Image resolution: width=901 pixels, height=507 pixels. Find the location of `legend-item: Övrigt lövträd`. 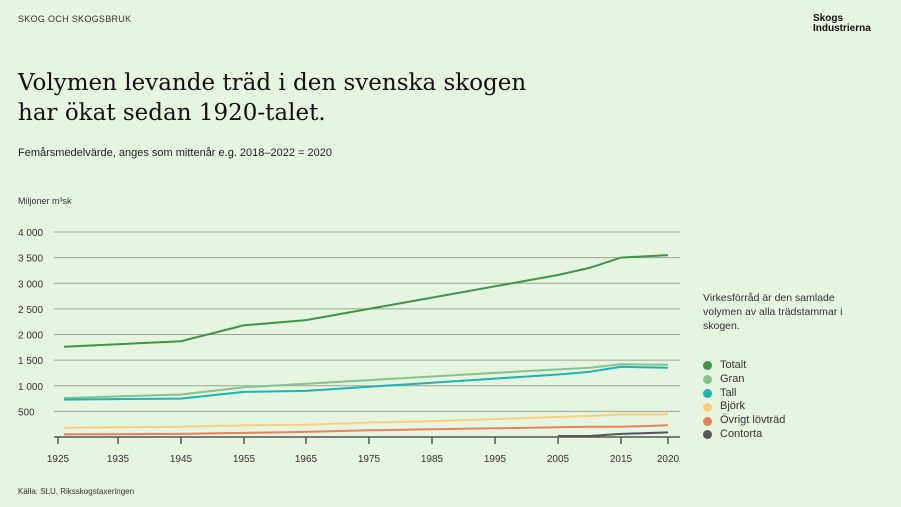

legend-item: Övrigt lövträd is located at coordinates (744, 421).